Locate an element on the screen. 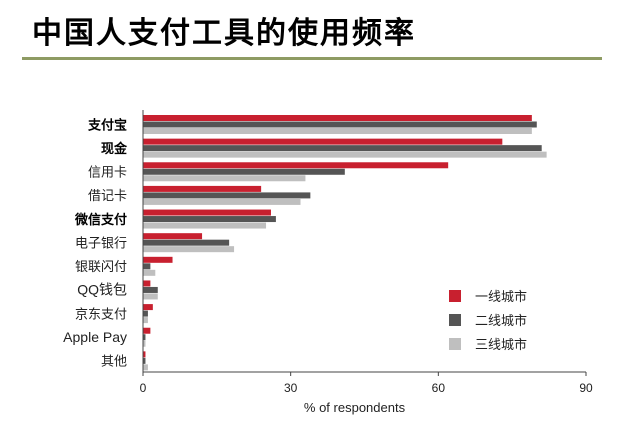 The width and height of the screenshot is (626, 423). category-label: 京东支付 is located at coordinates (101, 314).